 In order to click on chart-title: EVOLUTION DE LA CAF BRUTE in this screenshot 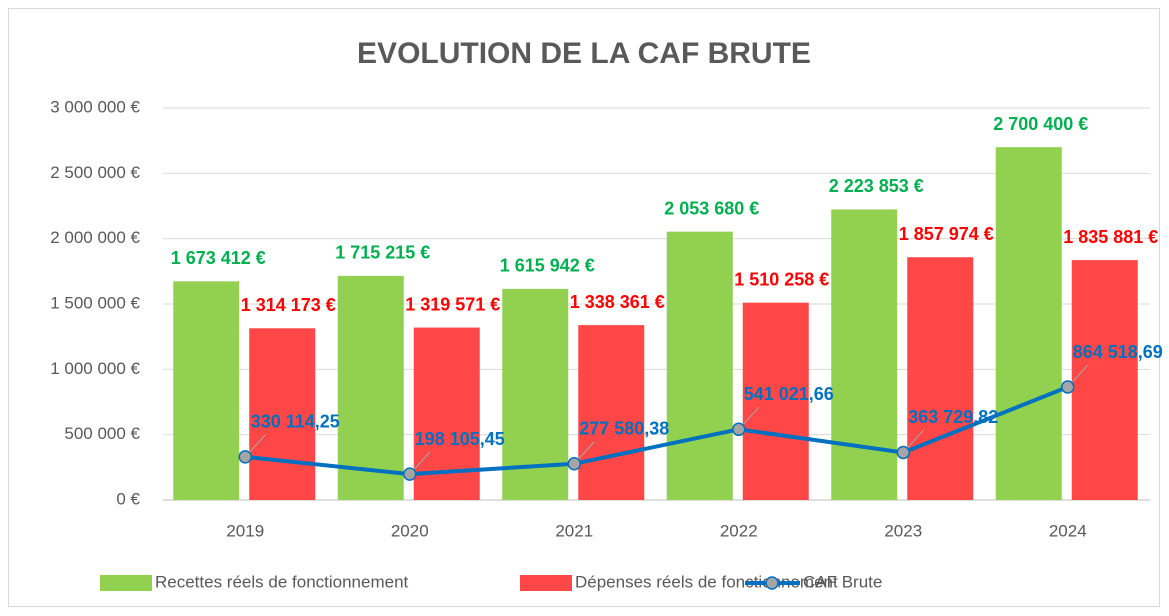, I will do `click(584, 53)`.